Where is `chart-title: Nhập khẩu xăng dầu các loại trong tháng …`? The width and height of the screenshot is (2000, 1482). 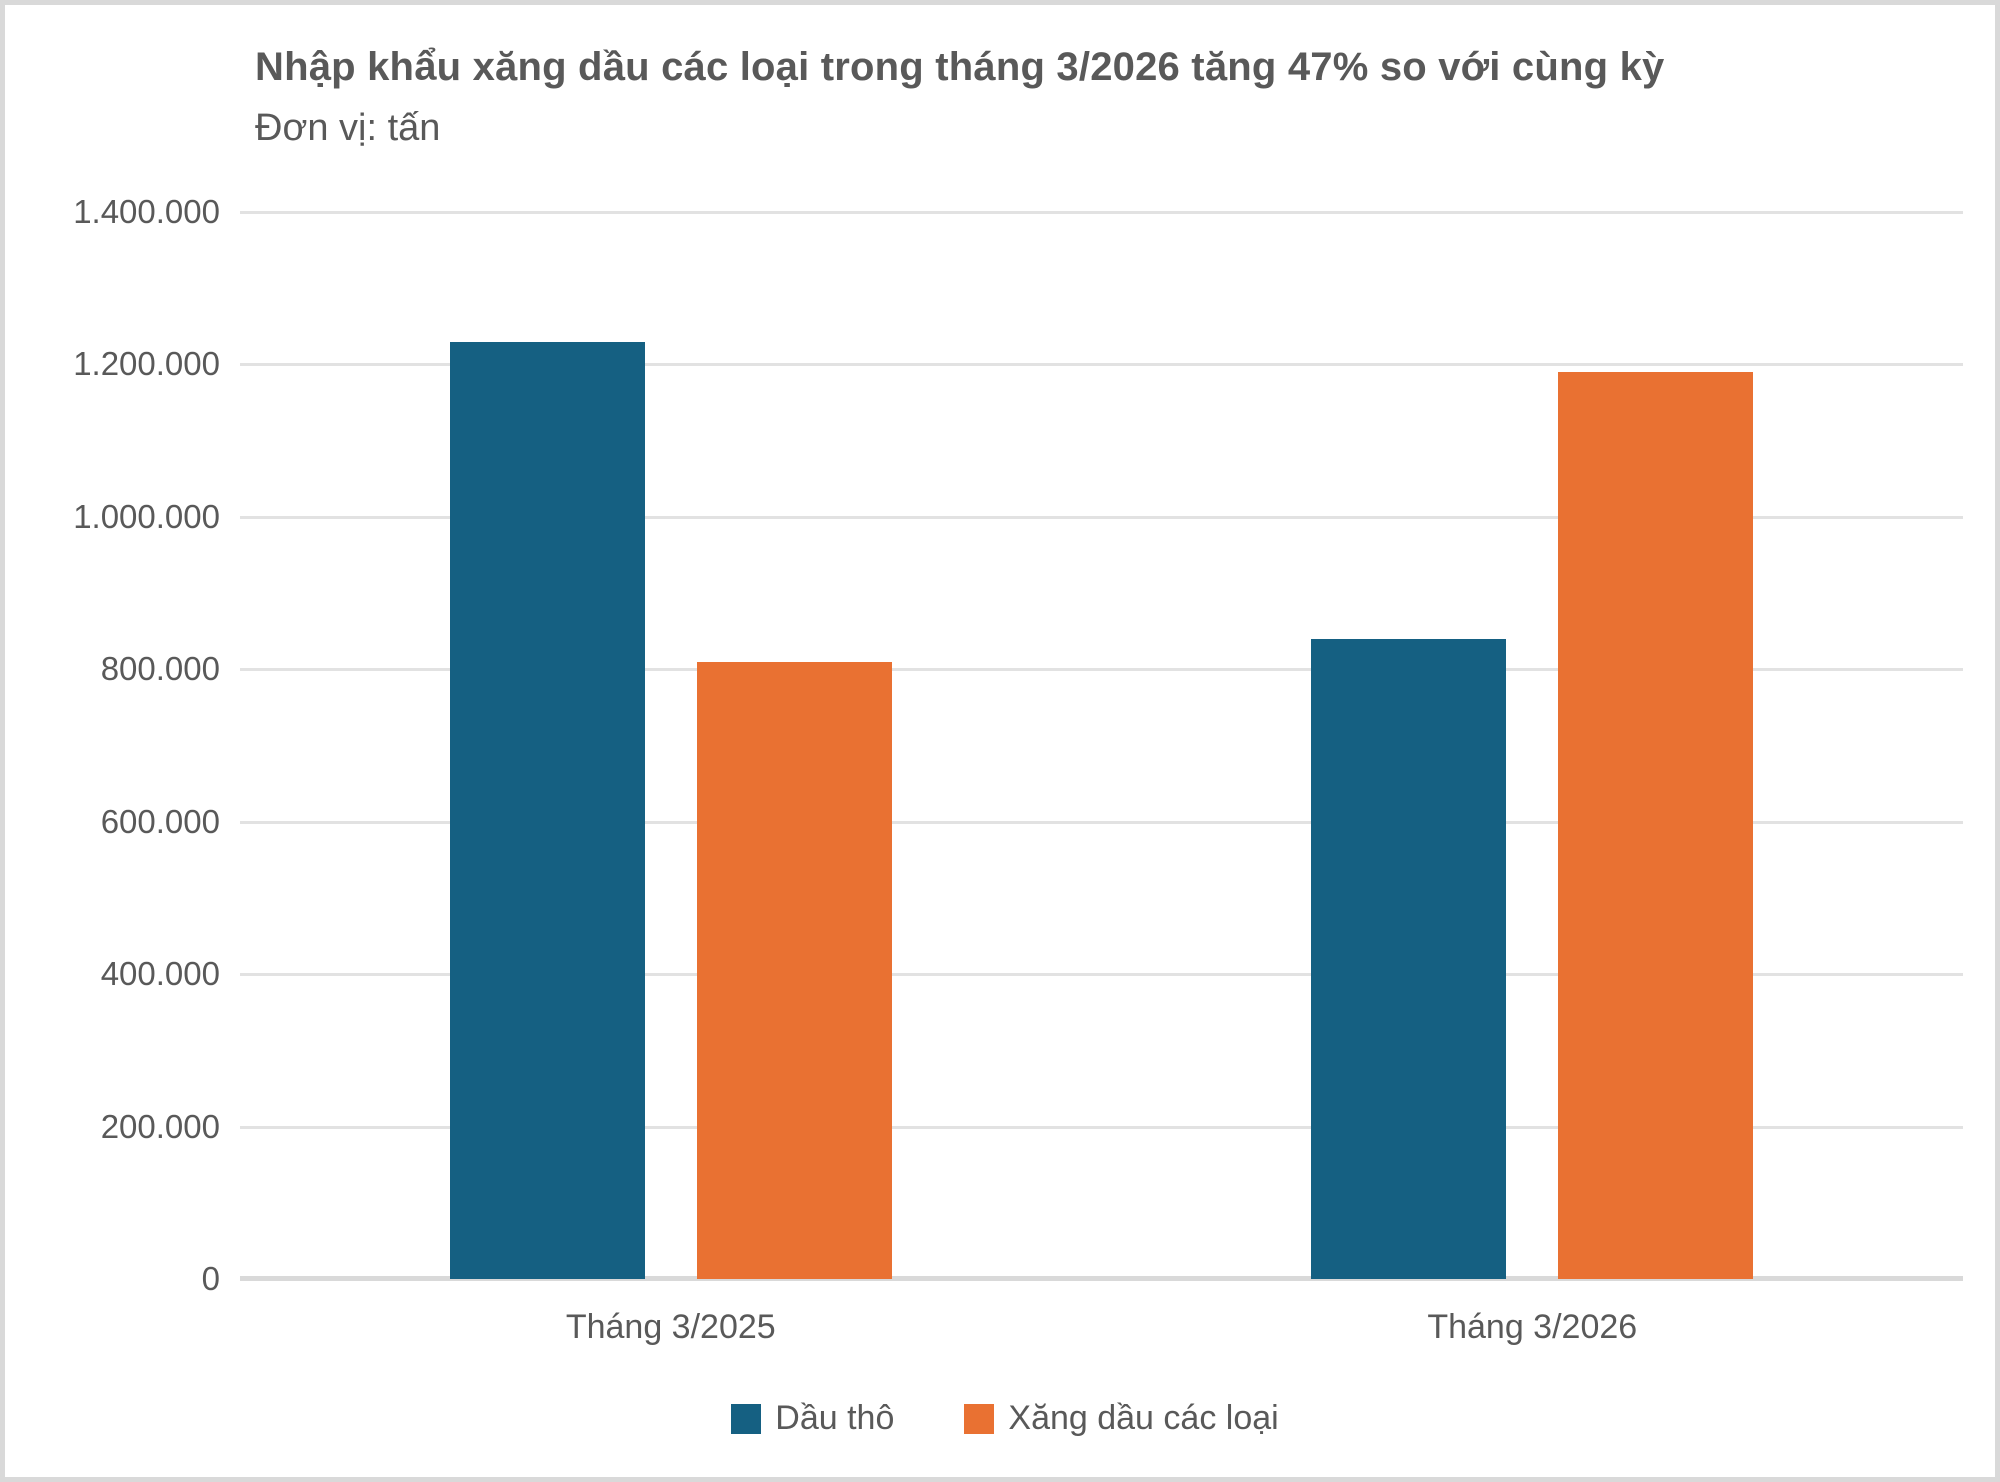 chart-title: Nhập khẩu xăng dầu các loại trong tháng … is located at coordinates (960, 67).